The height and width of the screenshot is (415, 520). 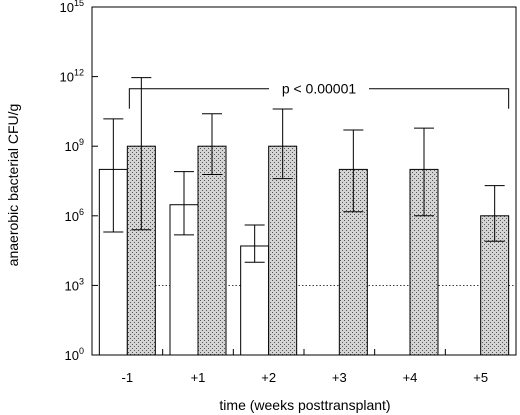 I want to click on x-tick-label: +3, so click(x=339, y=377).